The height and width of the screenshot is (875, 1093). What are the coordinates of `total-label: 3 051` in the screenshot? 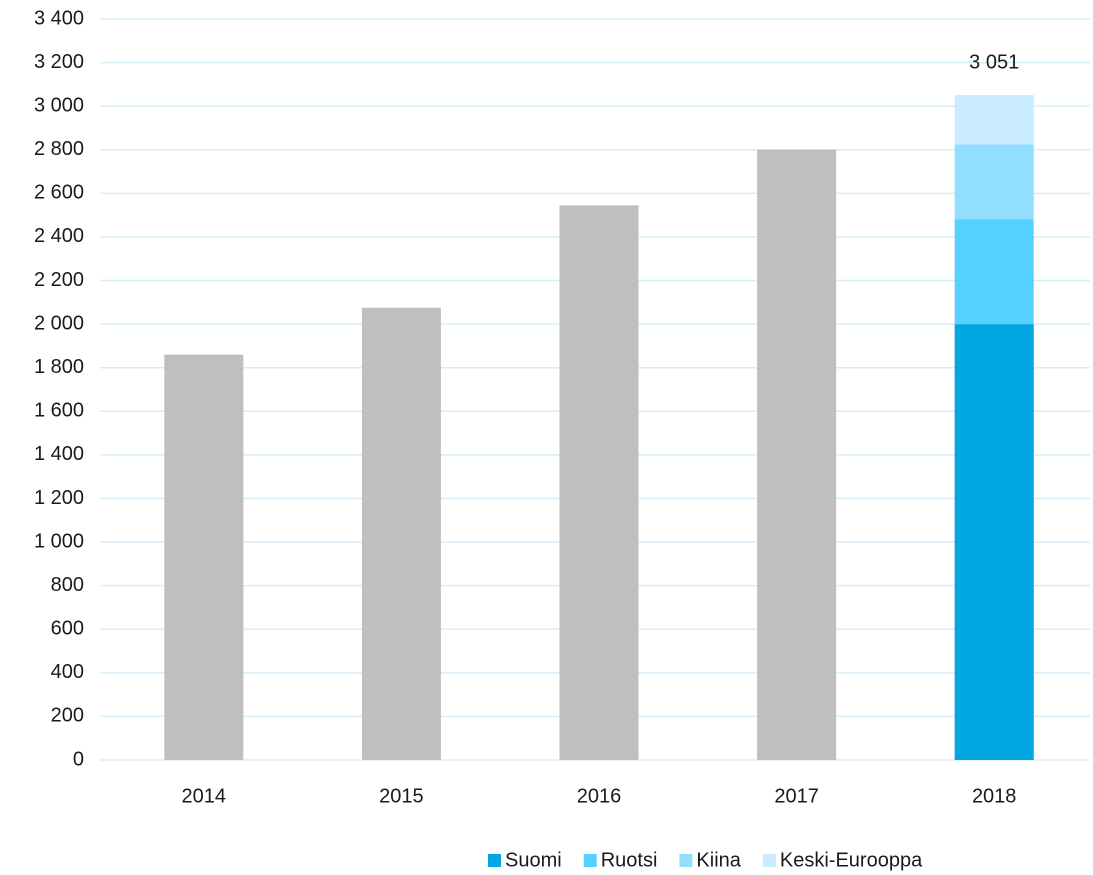 It's located at (994, 62).